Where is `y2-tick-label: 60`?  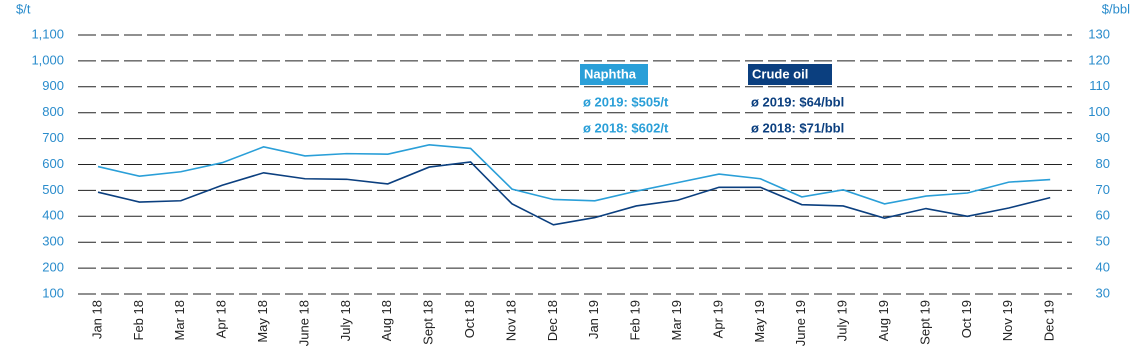
y2-tick-label: 60 is located at coordinates (1103, 215).